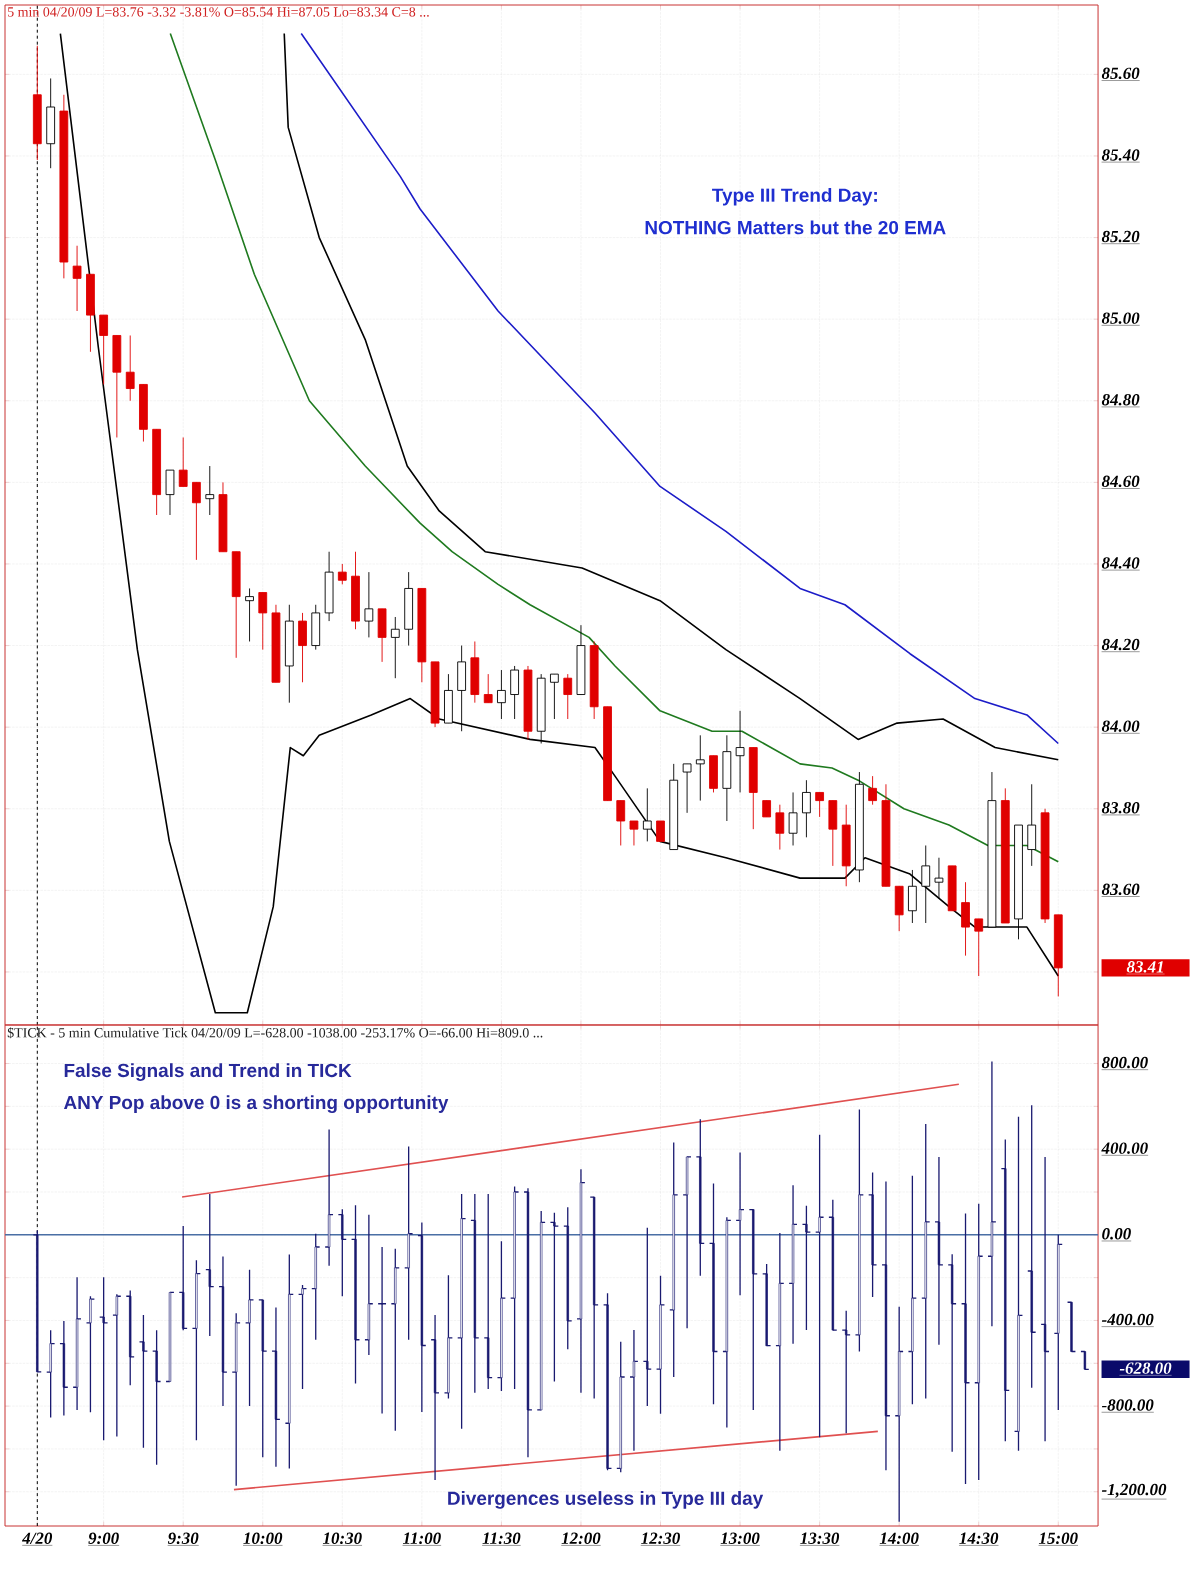 This screenshot has height=1577, width=1193. What do you see at coordinates (1134, 1490) in the screenshot?
I see `y-tick-label: -1,200.00` at bounding box center [1134, 1490].